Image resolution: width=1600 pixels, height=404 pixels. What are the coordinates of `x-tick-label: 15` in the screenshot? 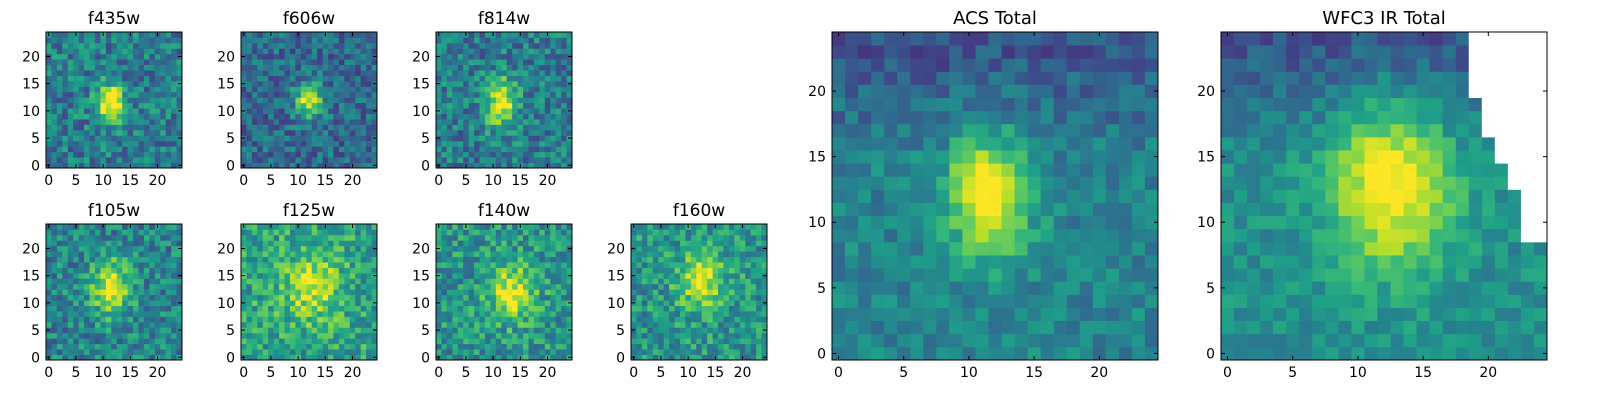 It's located at (130, 181).